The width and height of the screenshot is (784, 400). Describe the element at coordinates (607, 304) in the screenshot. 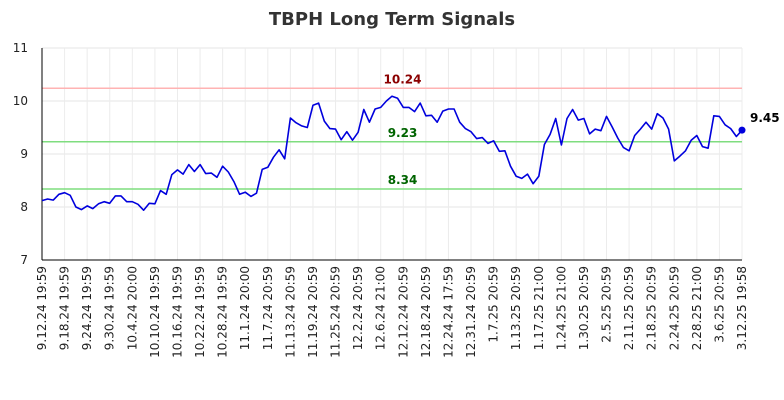

I see `x-tick-label: 2.5.25 20:59` at that location.